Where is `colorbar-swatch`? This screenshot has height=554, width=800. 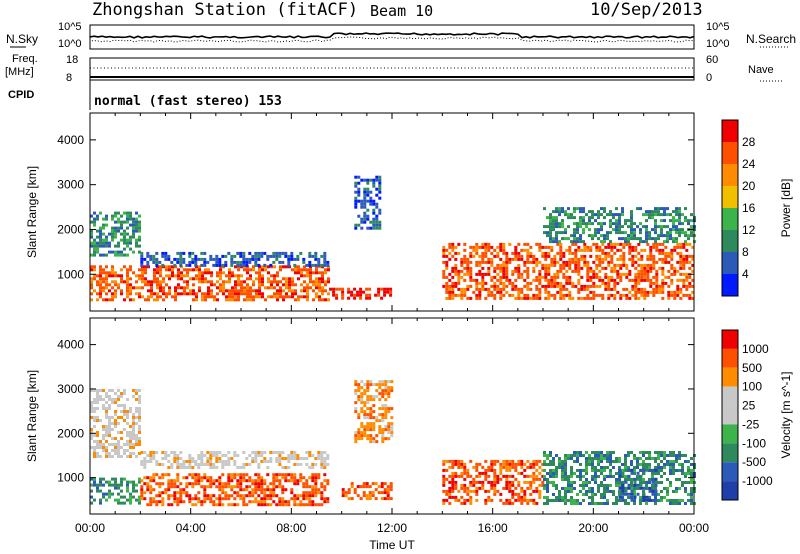 colorbar-swatch is located at coordinates (730, 453).